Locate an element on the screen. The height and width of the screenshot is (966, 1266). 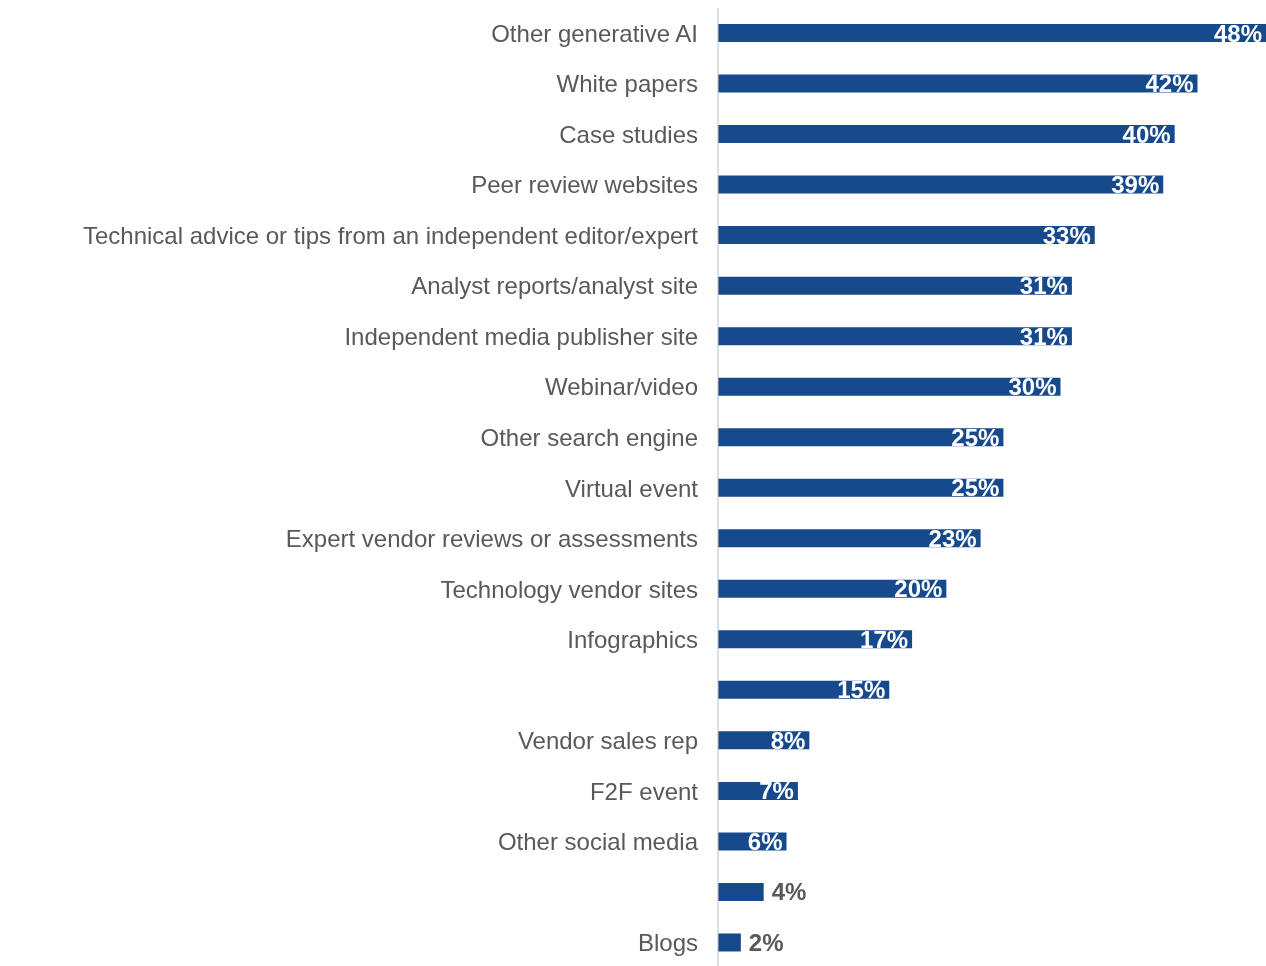
y-tick-label: Virtual event is located at coordinates (632, 488).